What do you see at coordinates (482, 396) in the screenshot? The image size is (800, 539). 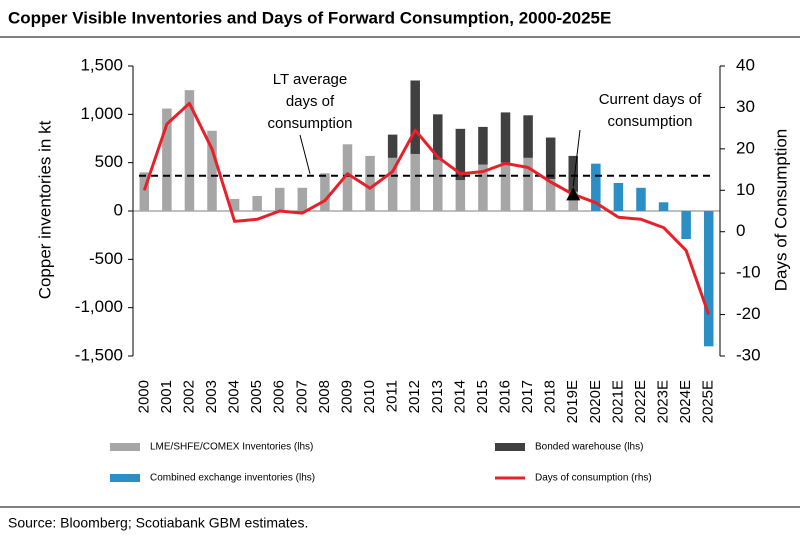 I see `x-tick-label: 2015` at bounding box center [482, 396].